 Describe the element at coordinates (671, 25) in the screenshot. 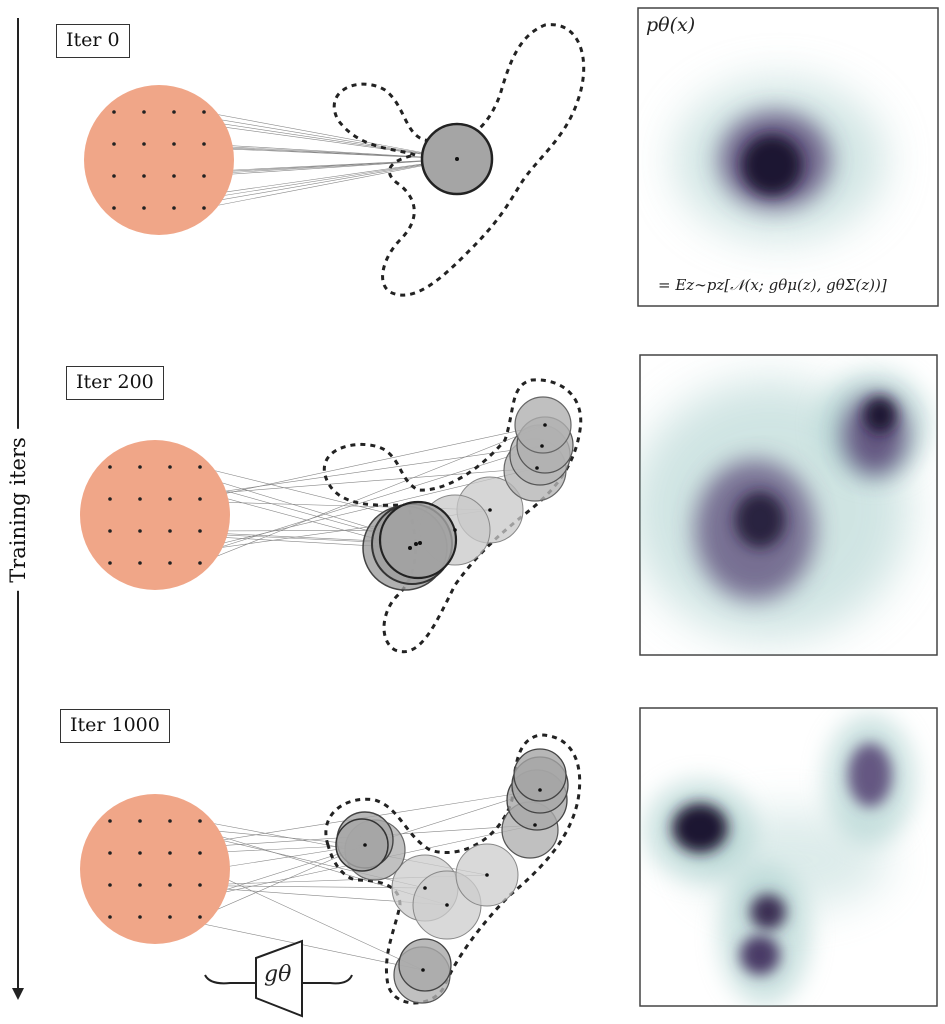

I see `density-label: pθ(x)` at that location.